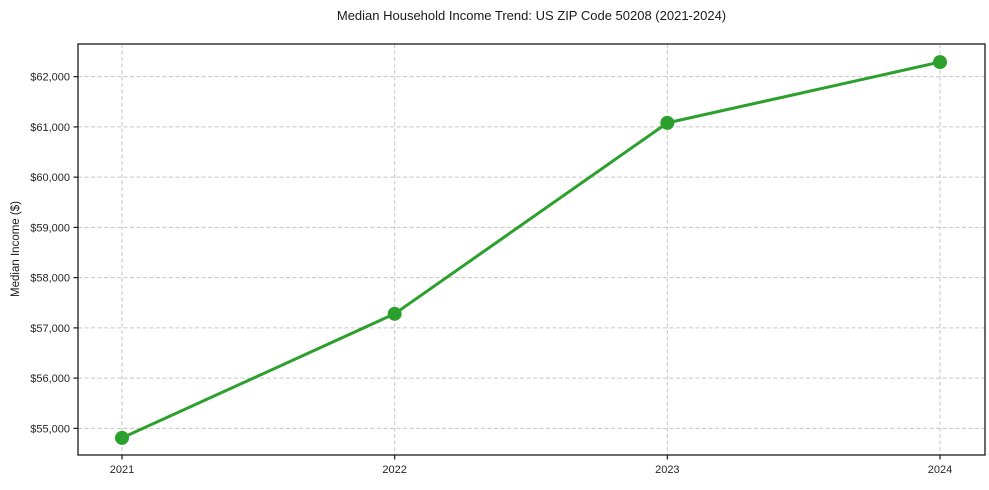 This screenshot has width=989, height=490. I want to click on y-tick-label: $61,000, so click(50, 128).